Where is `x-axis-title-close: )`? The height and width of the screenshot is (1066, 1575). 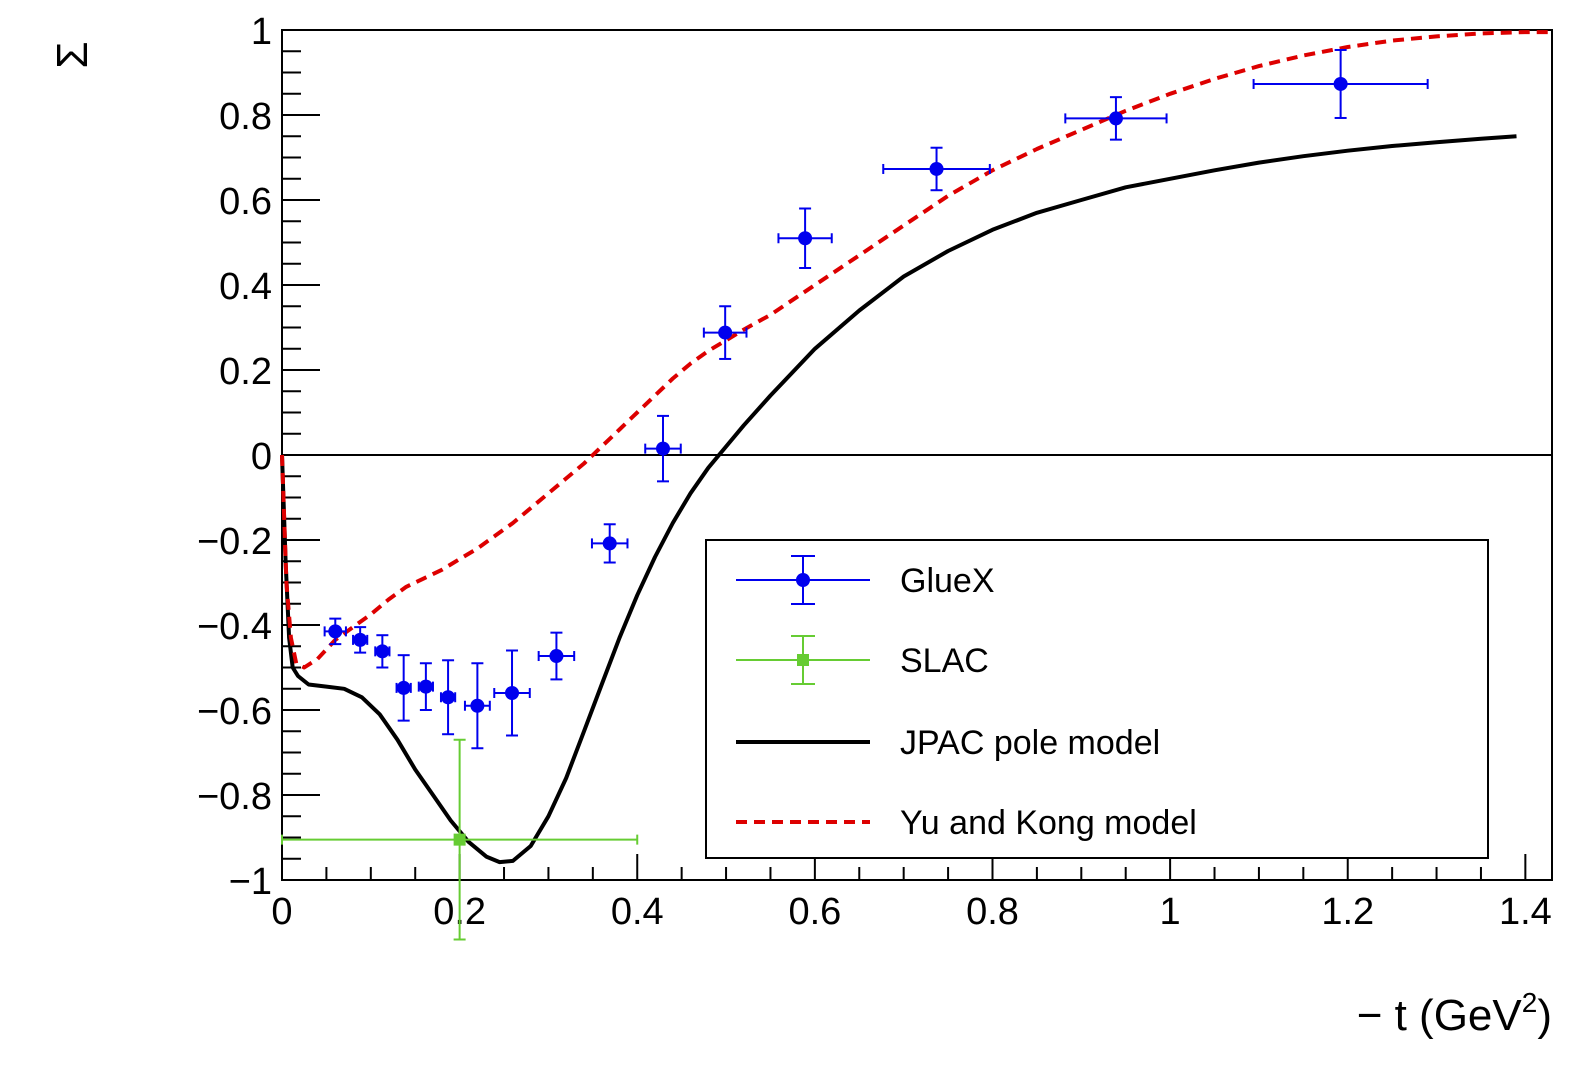 x-axis-title-close: ) is located at coordinates (1544, 1015).